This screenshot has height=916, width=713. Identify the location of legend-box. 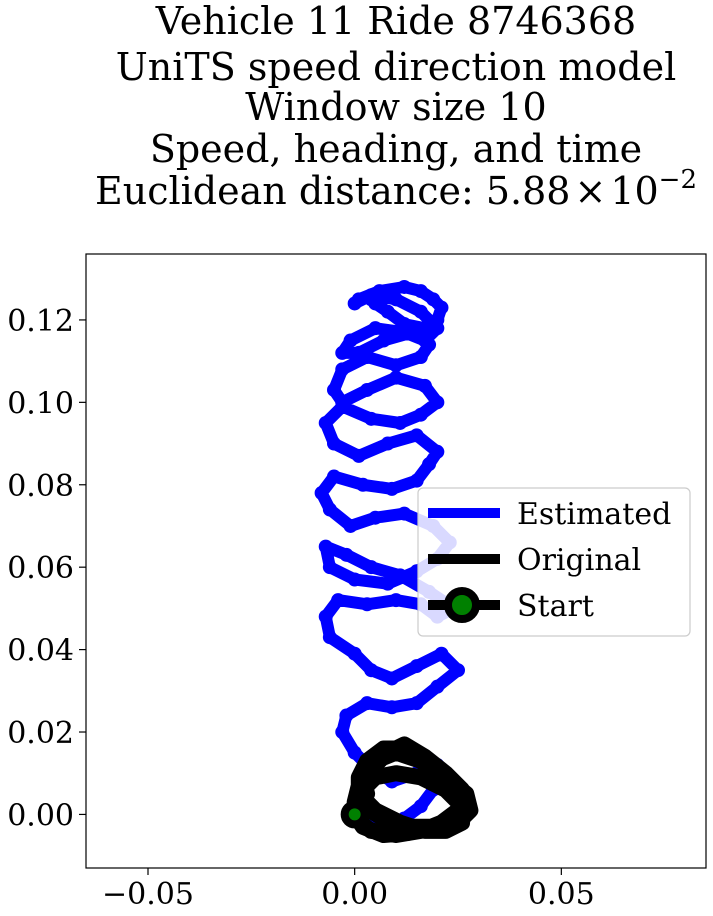
(554, 562).